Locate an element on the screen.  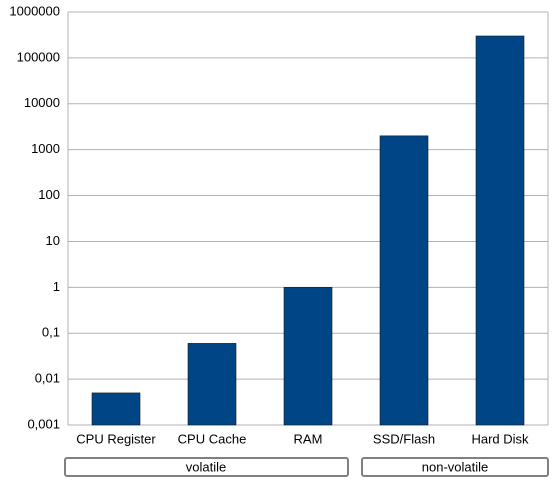
y-tick-label: 100000 is located at coordinates (38, 56).